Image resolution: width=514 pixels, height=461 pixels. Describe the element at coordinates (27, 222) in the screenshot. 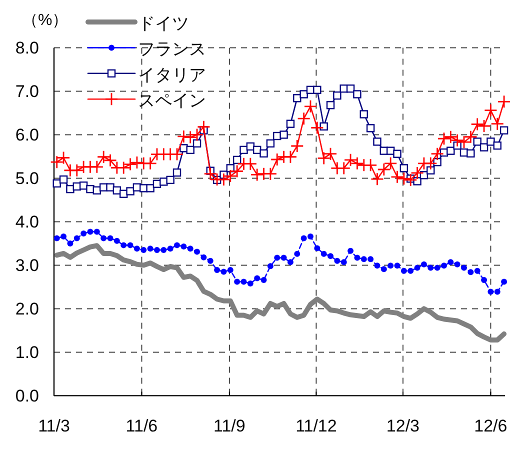

I see `y-tick-label: 4.0` at that location.